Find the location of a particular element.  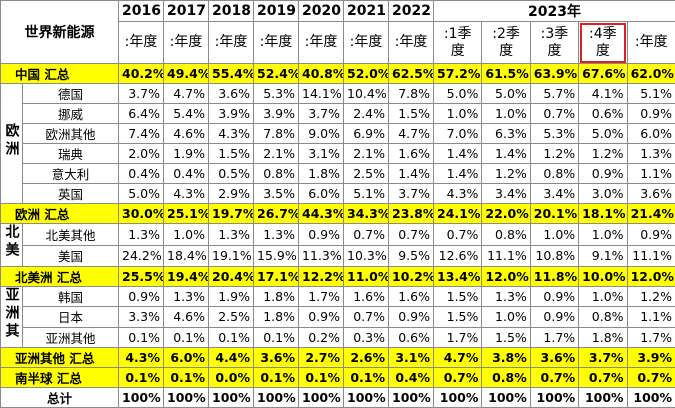

value-cell: 7.8% is located at coordinates (411, 94).